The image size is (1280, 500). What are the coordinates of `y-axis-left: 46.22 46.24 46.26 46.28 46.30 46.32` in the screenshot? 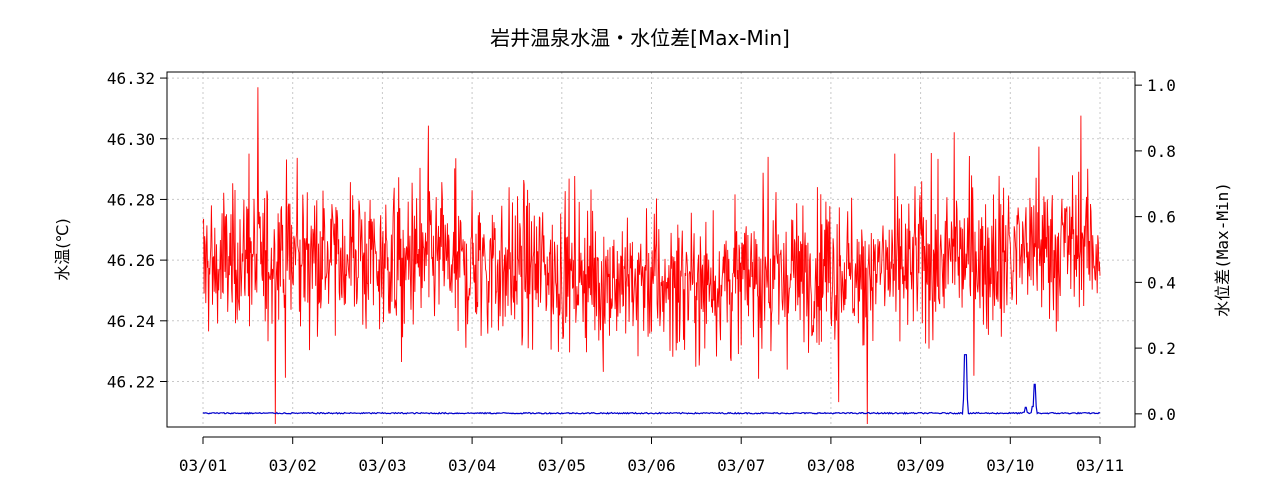 It's located at (137, 230).